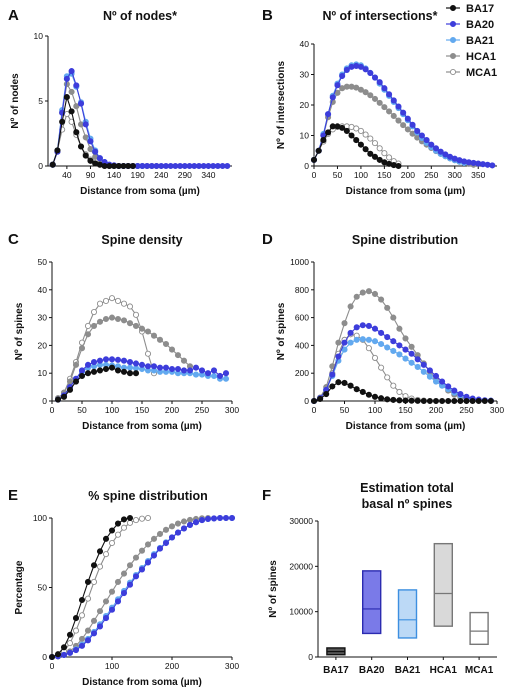  What do you see at coordinates (336, 651) in the screenshot?
I see `box-ba17` at bounding box center [336, 651].